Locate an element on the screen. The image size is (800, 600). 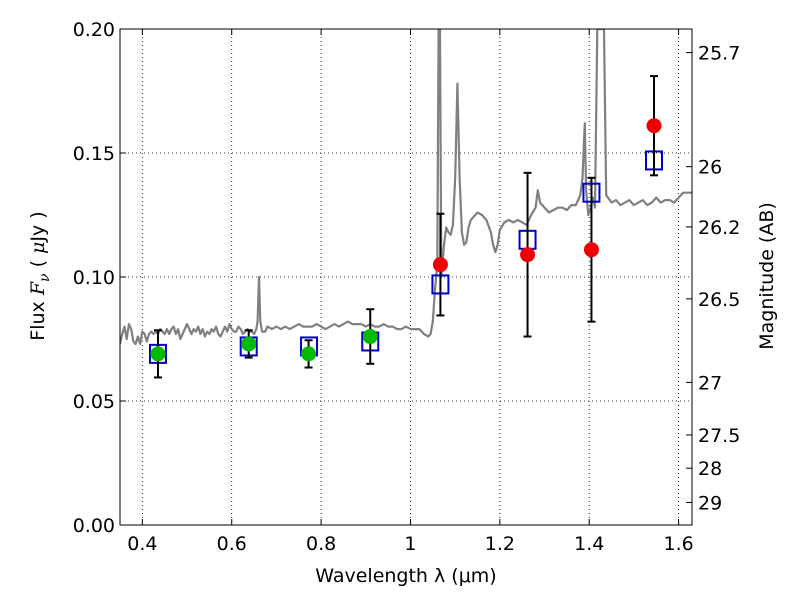
x-tick-label: 0.6 is located at coordinates (232, 544).